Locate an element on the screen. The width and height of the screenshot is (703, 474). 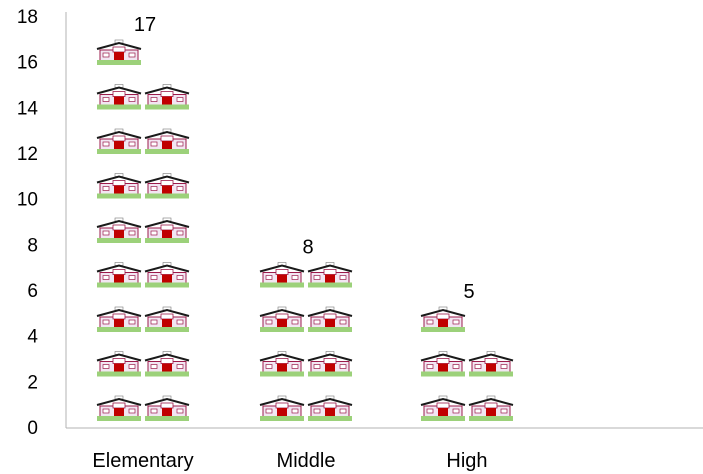
y-tick-label: 8 is located at coordinates (32, 245).